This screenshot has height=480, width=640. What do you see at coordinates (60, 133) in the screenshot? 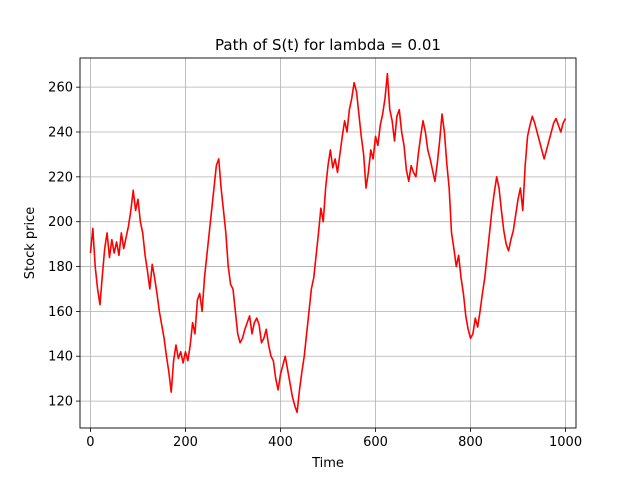
I see `y-tick-label: 240` at bounding box center [60, 133].